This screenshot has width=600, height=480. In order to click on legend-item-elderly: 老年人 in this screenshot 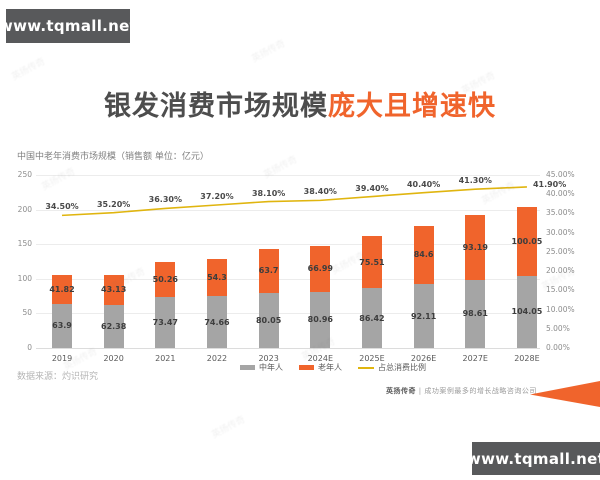, I will do `click(320, 367)`.